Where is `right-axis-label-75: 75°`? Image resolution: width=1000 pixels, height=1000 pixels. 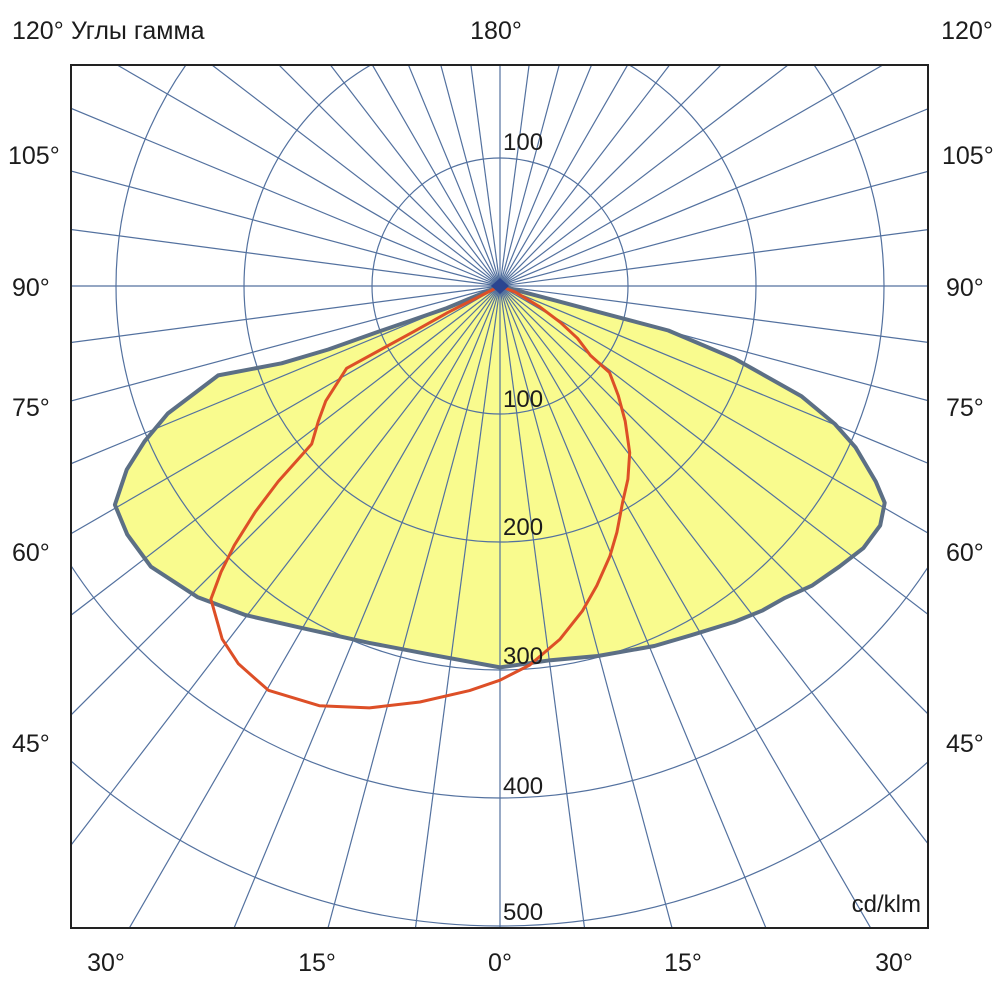
right-axis-label-75: 75° is located at coordinates (965, 408).